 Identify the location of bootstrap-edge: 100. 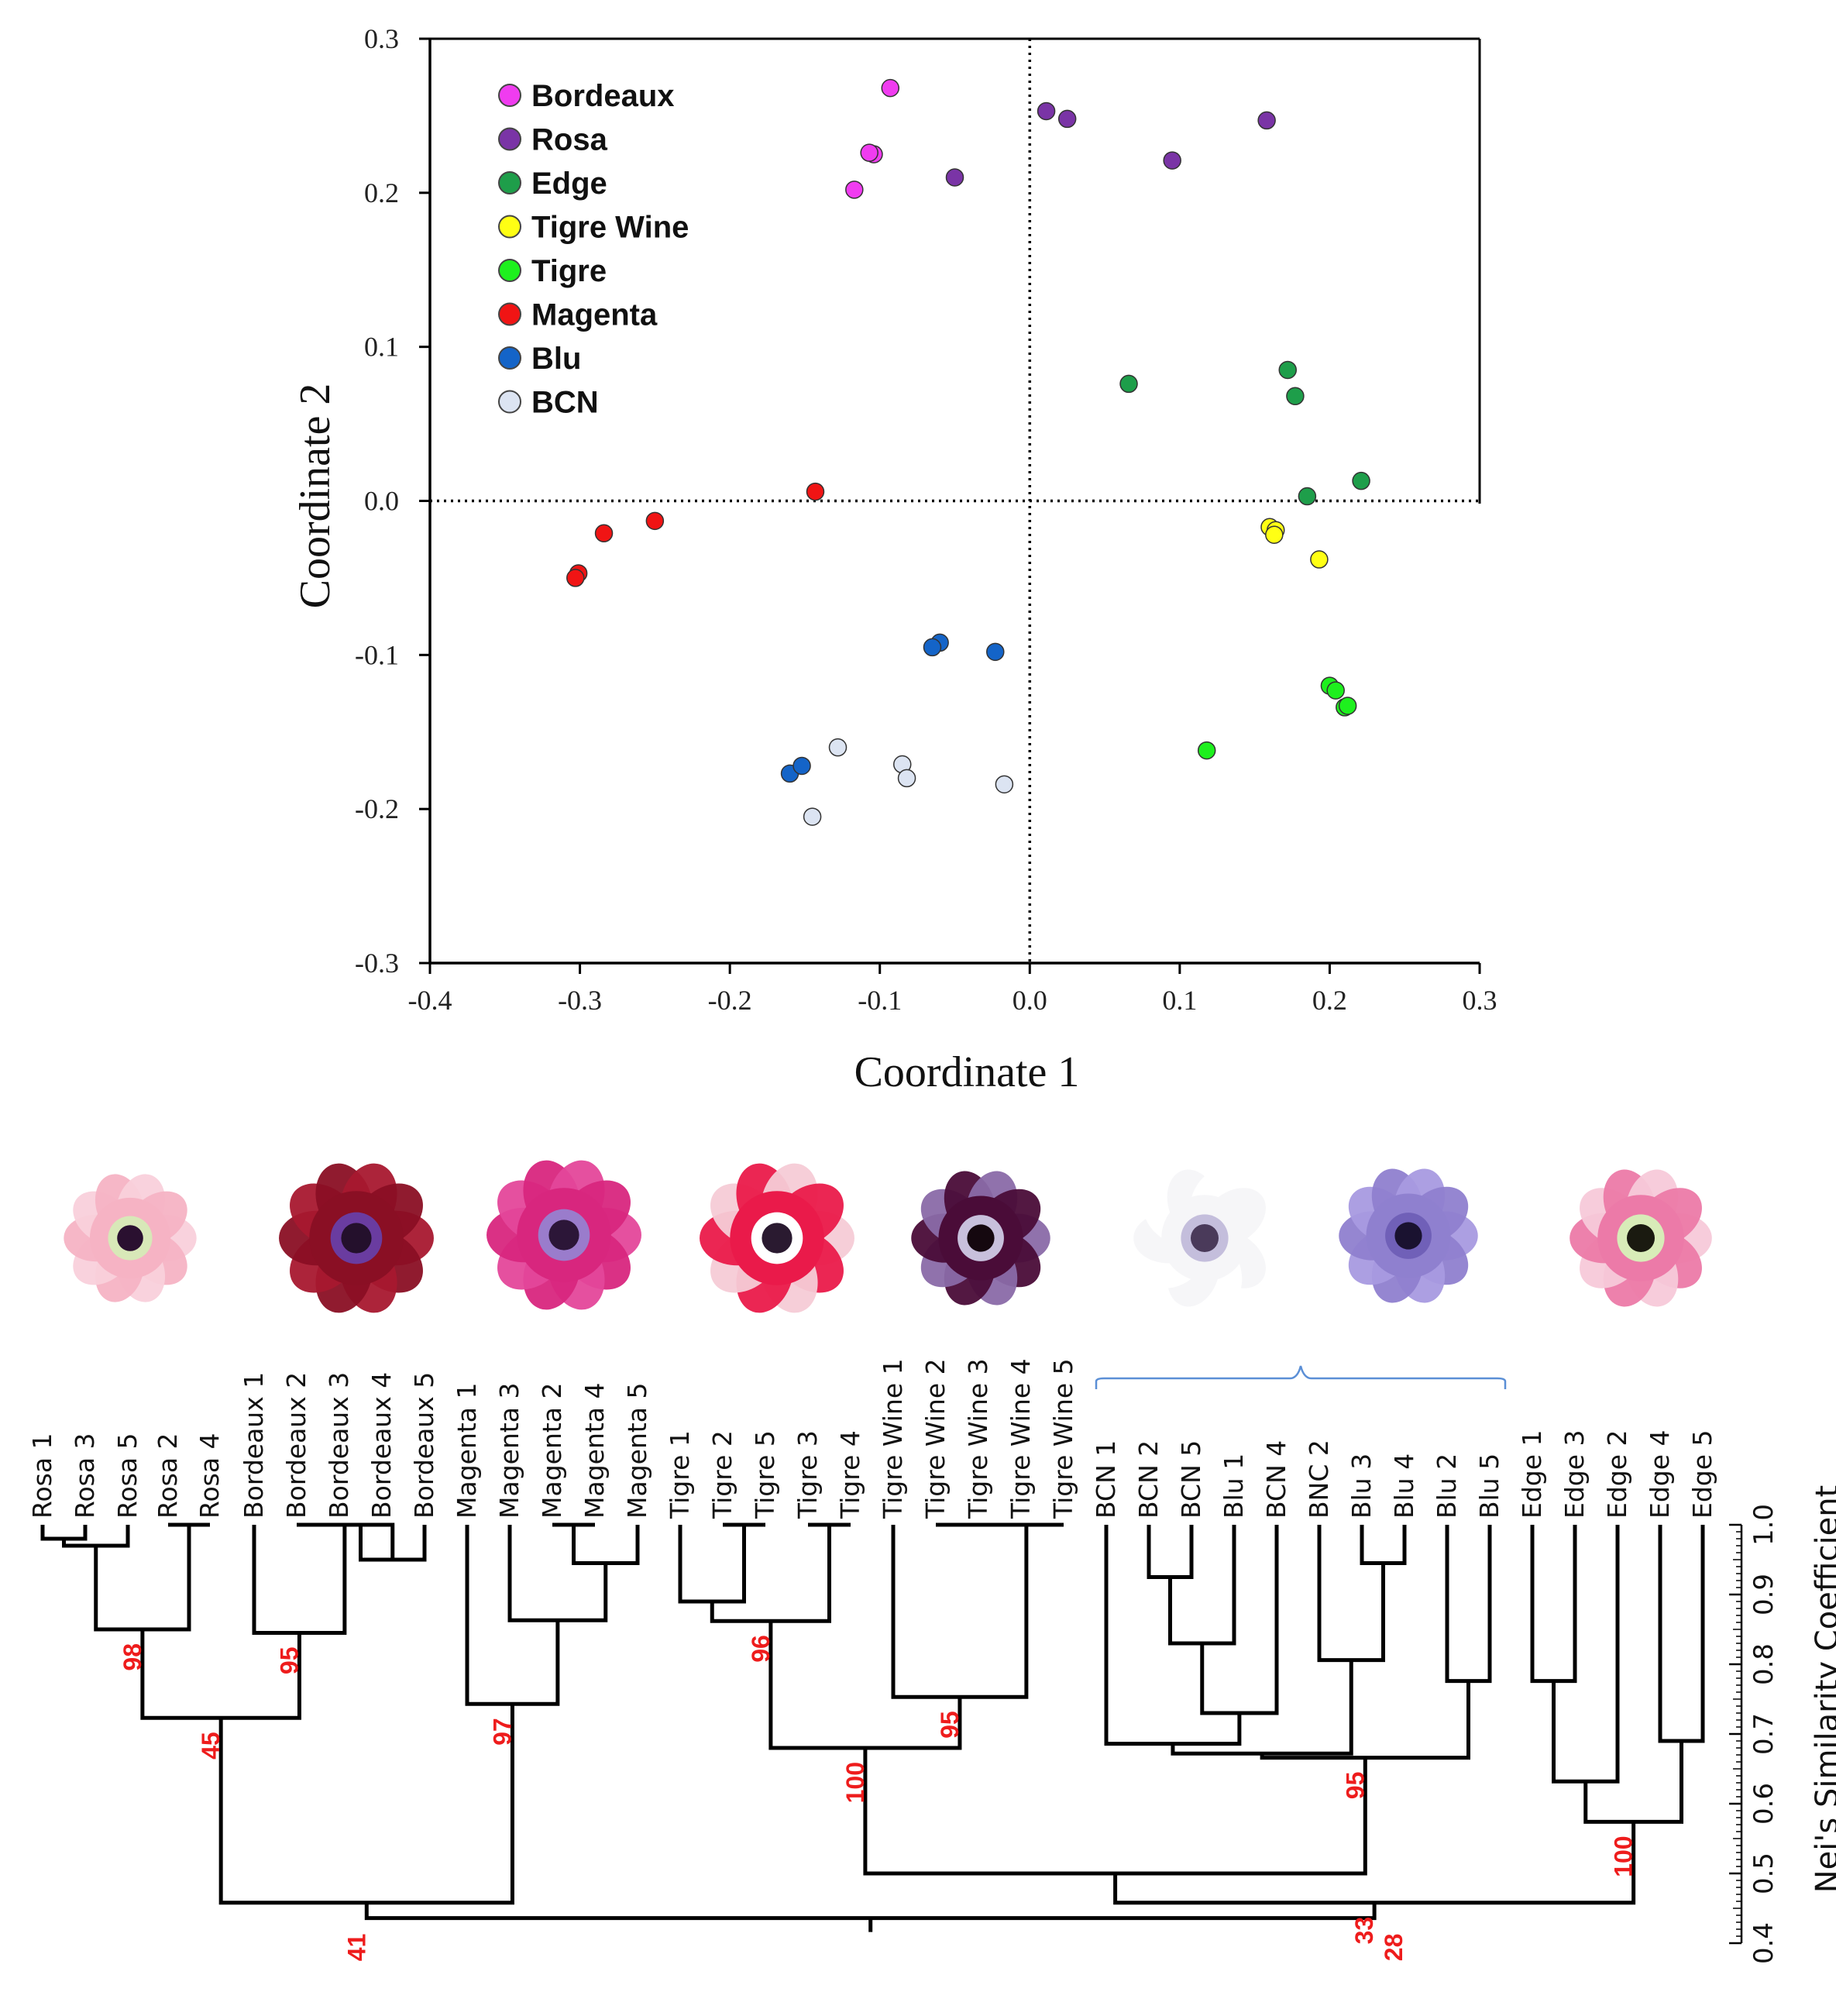
(1624, 1856).